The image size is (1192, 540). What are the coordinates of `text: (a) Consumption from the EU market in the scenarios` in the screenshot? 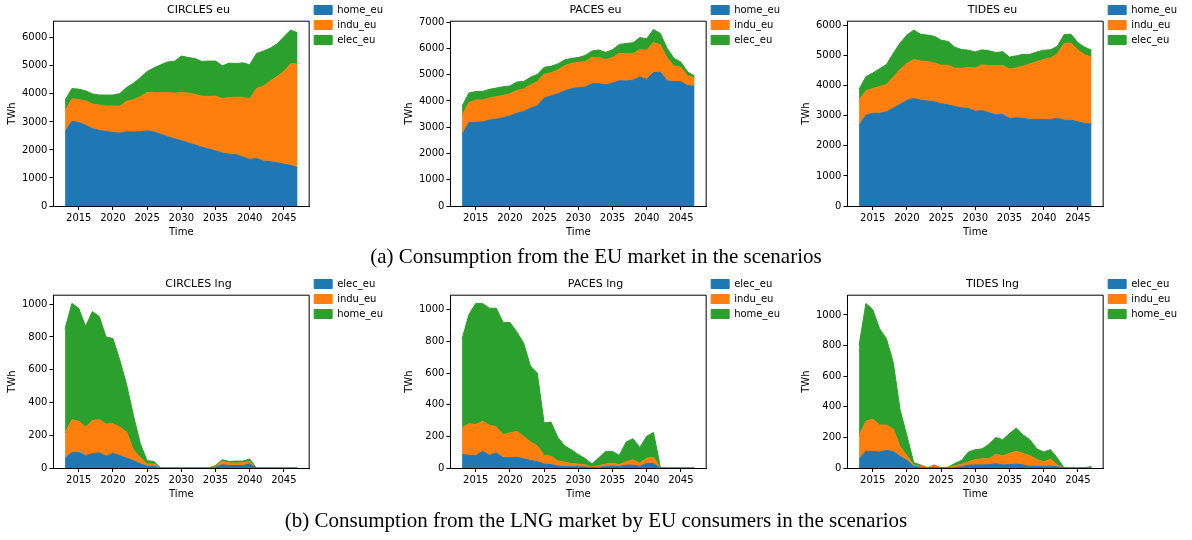 It's located at (596, 256).